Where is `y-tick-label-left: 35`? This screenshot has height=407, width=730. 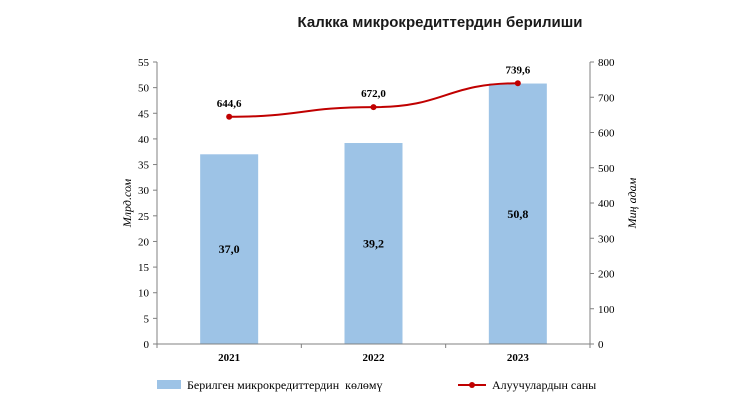
y-tick-label-left: 35 is located at coordinates (144, 166).